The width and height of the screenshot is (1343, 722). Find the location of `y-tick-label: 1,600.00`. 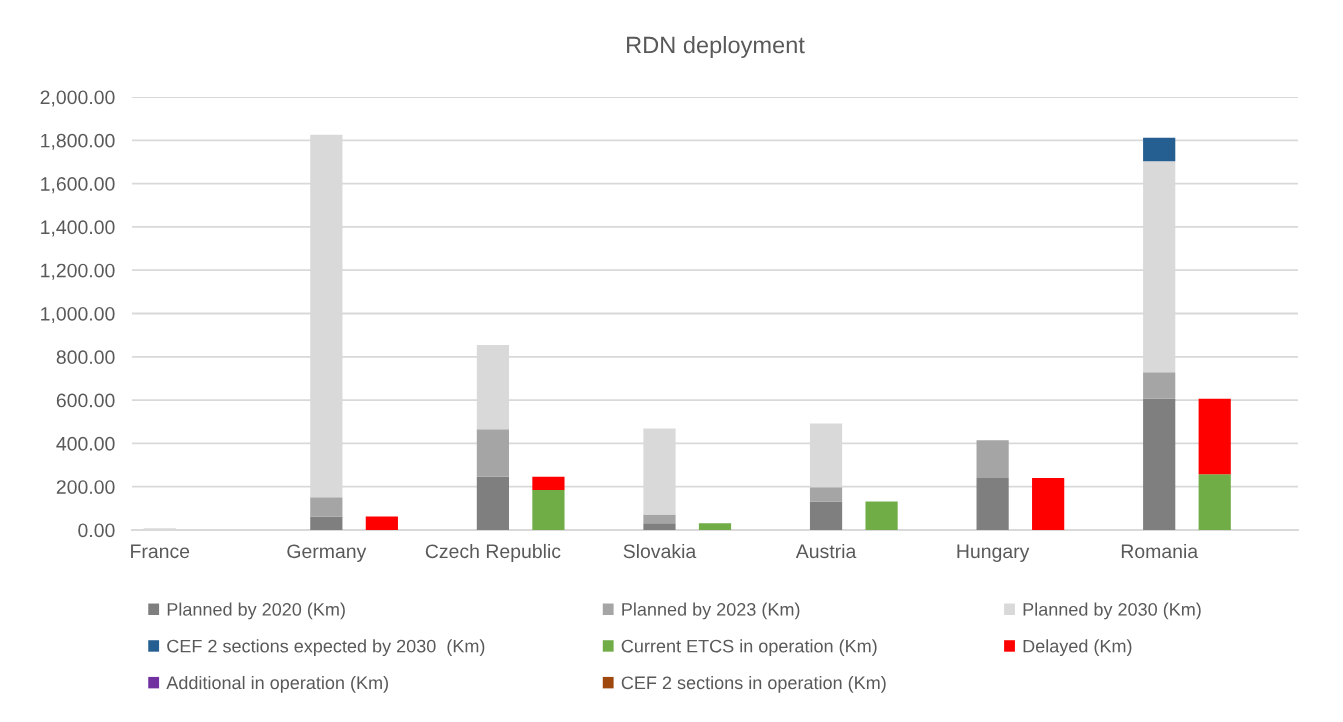

y-tick-label: 1,600.00 is located at coordinates (78, 185).